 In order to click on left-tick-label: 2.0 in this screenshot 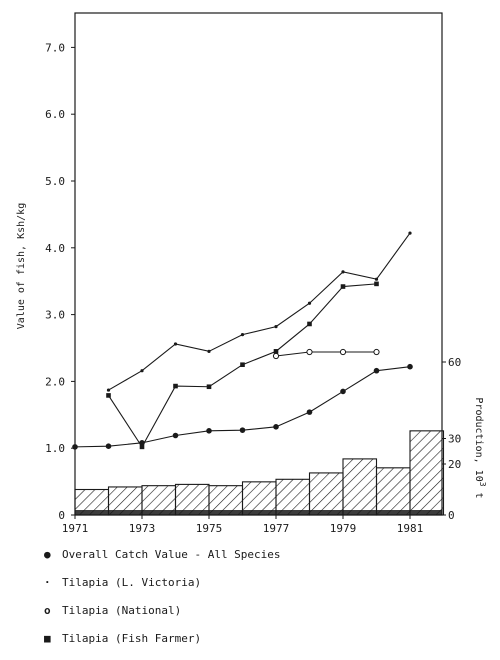, I will do `click(55, 381)`.